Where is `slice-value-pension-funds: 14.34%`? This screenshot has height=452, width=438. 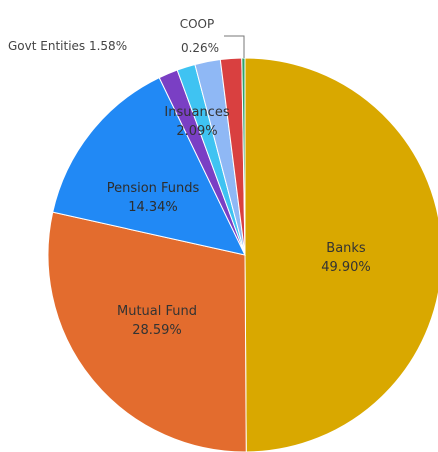
slice-value-pension-funds: 14.34% is located at coordinates (153, 207).